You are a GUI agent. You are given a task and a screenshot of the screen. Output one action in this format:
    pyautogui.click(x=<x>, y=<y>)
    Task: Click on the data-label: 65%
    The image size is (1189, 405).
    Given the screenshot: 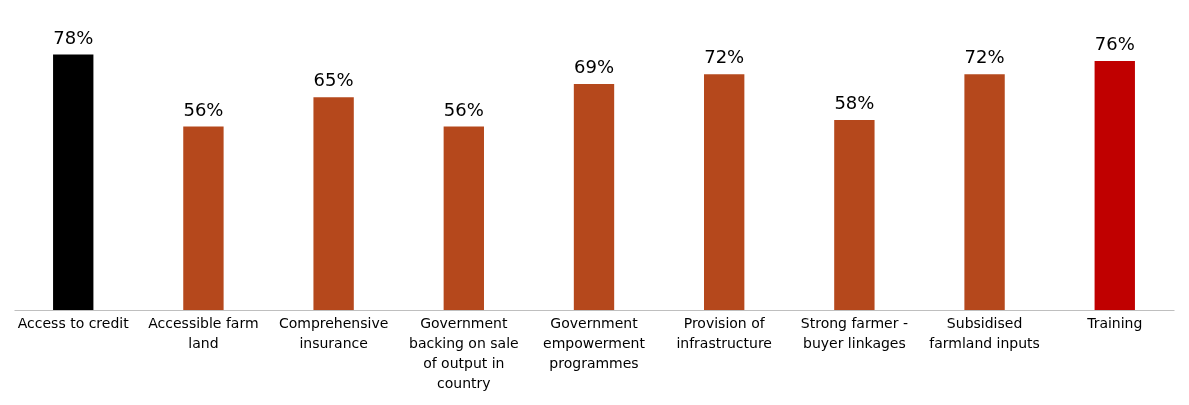 What is the action you would take?
    pyautogui.click(x=333, y=80)
    